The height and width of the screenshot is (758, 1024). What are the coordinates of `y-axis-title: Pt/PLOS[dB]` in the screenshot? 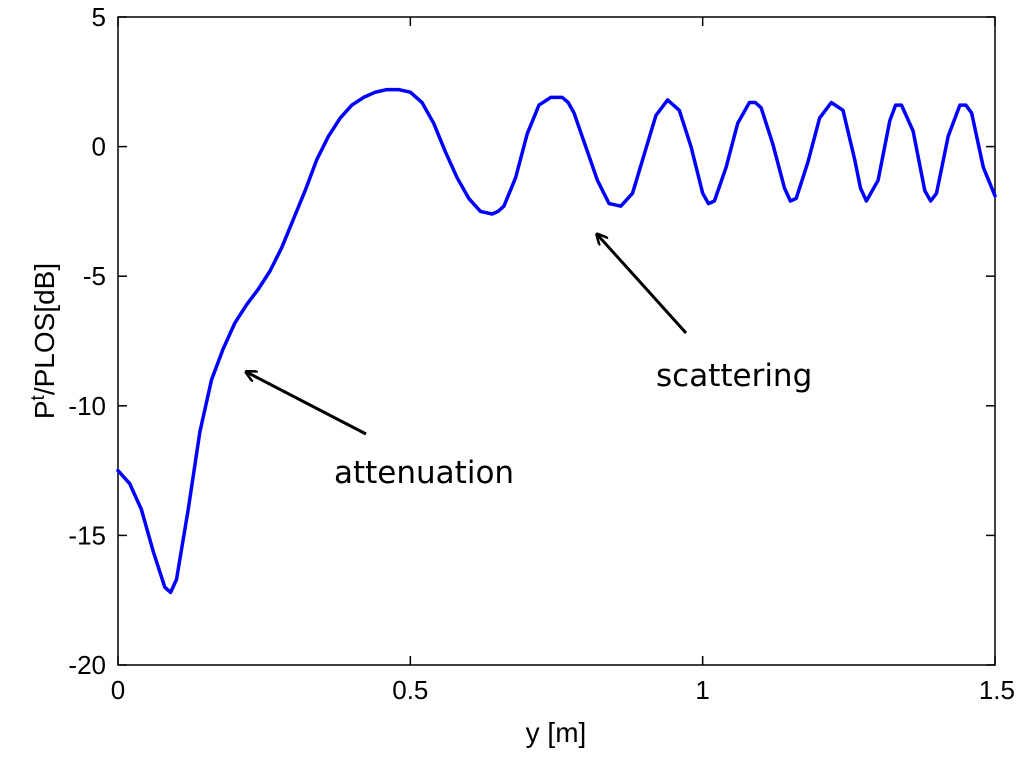 It's located at (44, 341).